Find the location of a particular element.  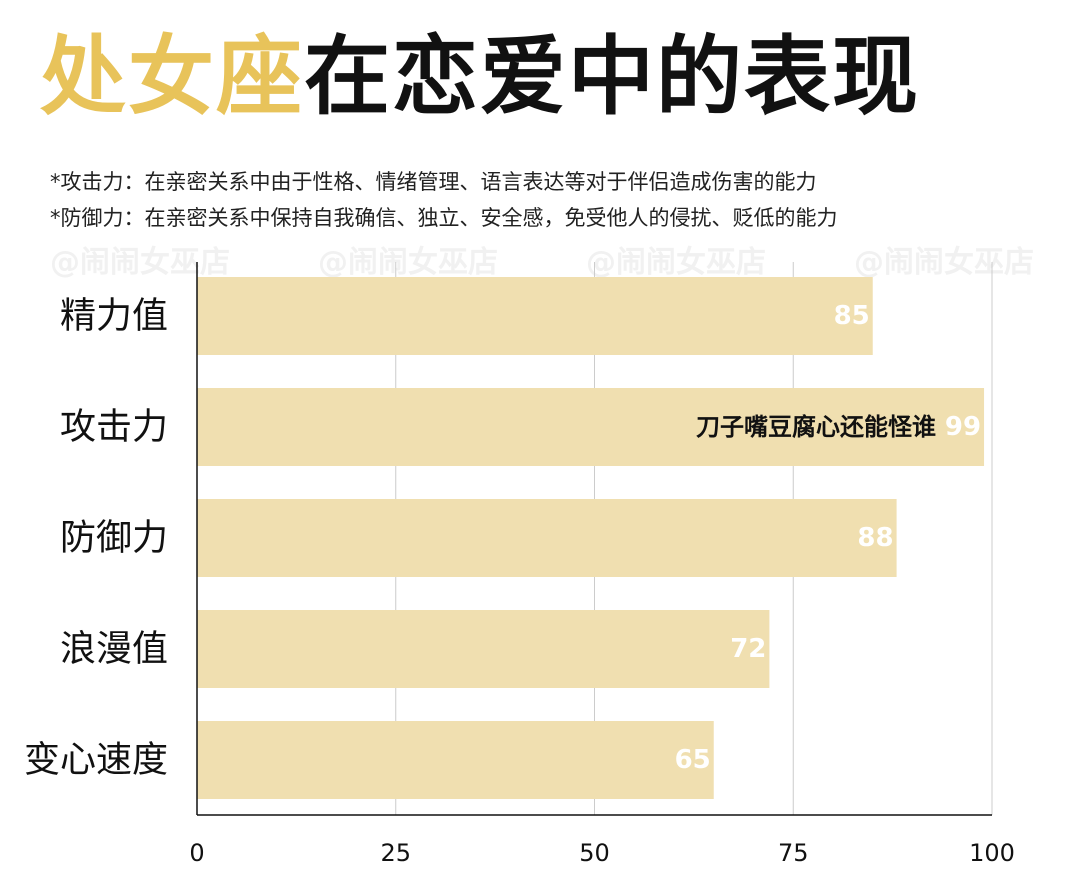

x-tick-label: 25 is located at coordinates (395, 853).